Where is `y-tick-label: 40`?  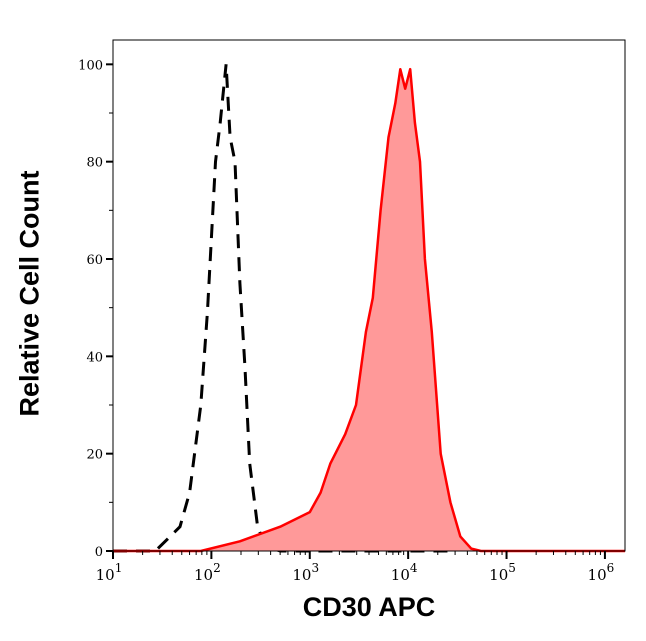 y-tick-label: 40 is located at coordinates (94, 357).